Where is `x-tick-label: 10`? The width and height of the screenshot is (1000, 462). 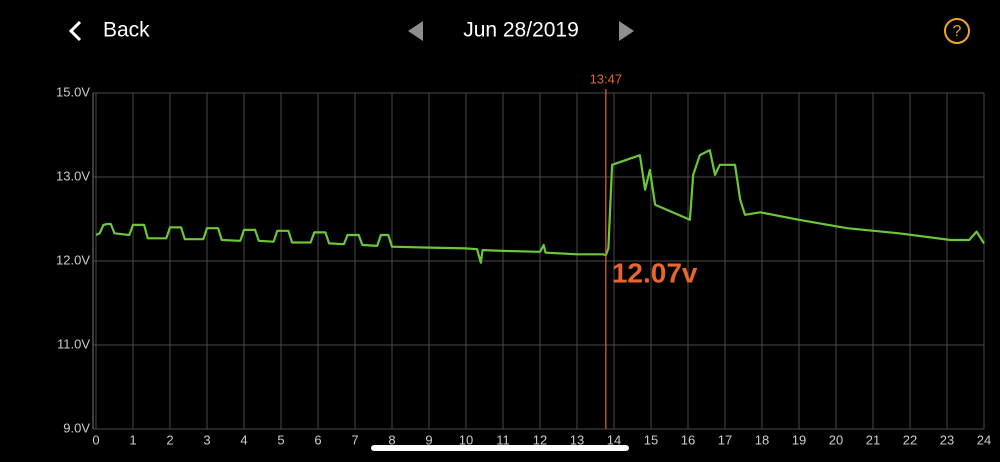
x-tick-label: 10 is located at coordinates (466, 439).